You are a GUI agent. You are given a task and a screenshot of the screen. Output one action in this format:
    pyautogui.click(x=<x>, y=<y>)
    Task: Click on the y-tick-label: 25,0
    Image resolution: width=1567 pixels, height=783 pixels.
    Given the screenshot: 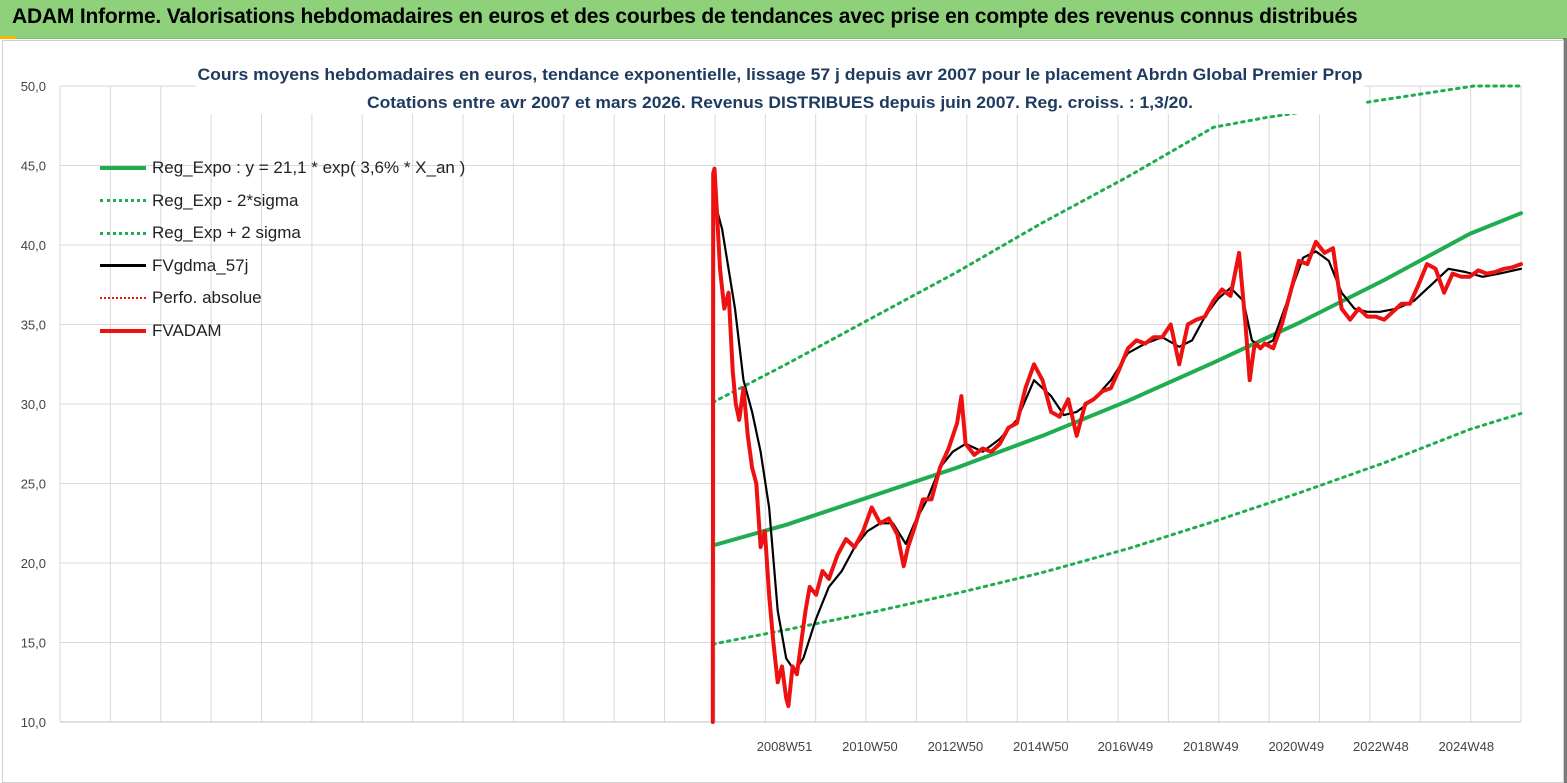 What is the action you would take?
    pyautogui.click(x=33, y=484)
    